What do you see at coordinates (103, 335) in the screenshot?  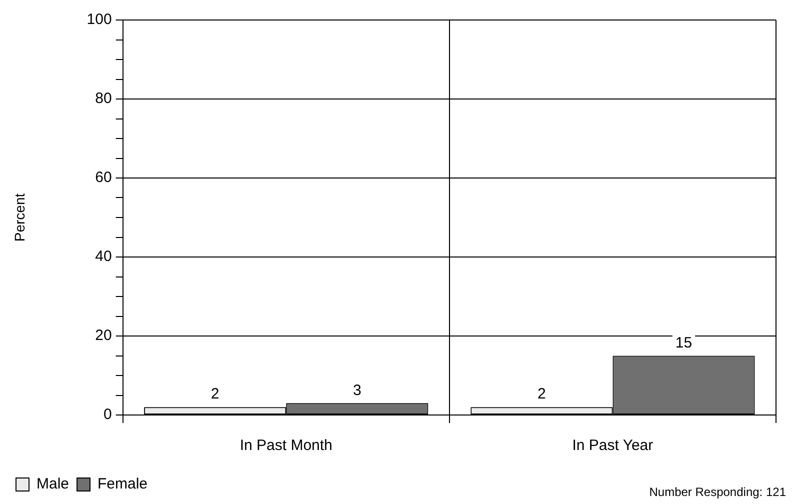 I see `y-tick-label: 20` at bounding box center [103, 335].